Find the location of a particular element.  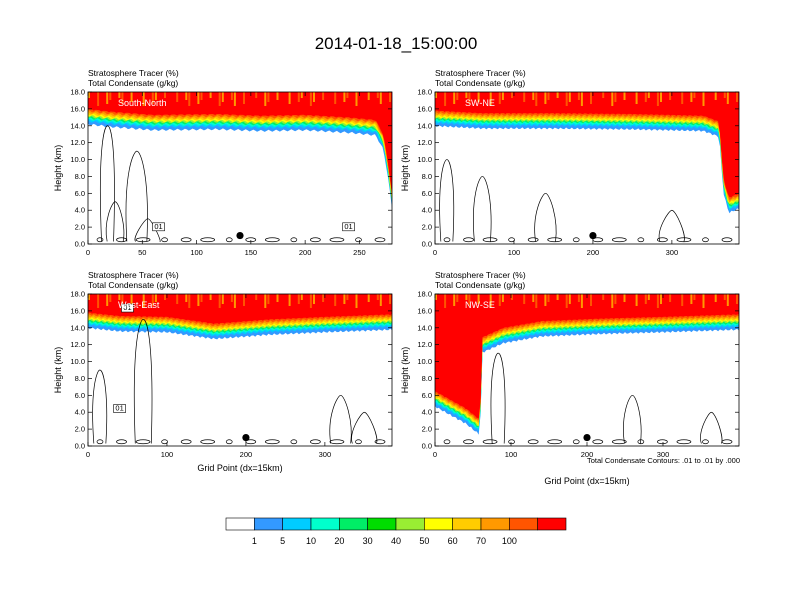

panel-name: South-North is located at coordinates (142, 103).